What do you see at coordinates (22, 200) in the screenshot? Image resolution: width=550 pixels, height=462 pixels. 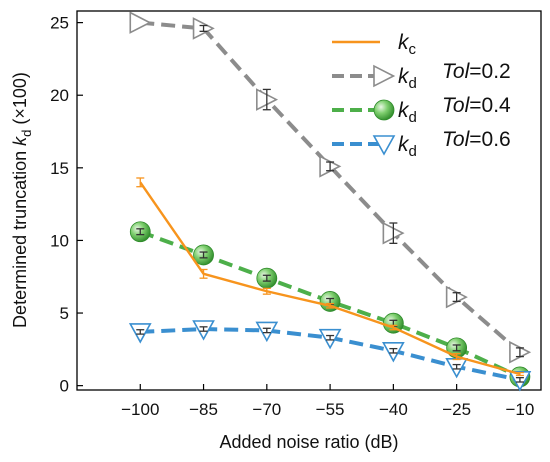 I see `y-axis-label: Determined truncation kd (×100)` at bounding box center [22, 200].